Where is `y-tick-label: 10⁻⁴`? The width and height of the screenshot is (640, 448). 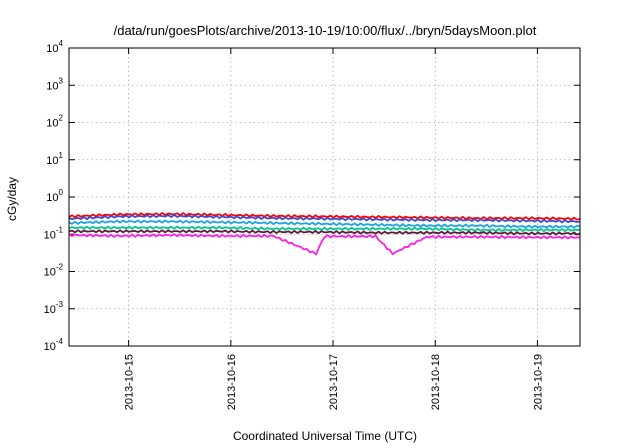
y-tick-label: 10⁻⁴ is located at coordinates (54, 345).